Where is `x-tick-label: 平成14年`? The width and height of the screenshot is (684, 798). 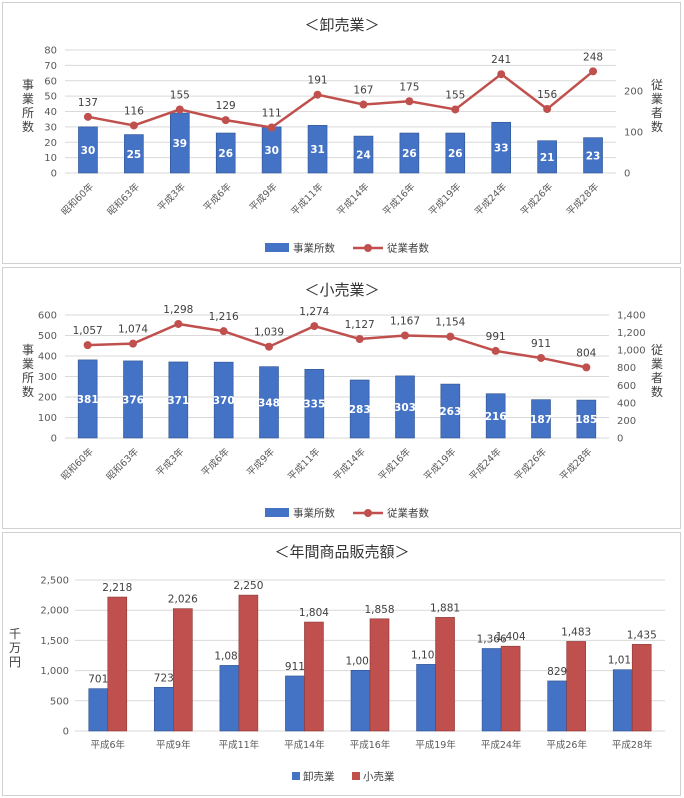
x-tick-label: 平成14年 is located at coordinates (353, 199).